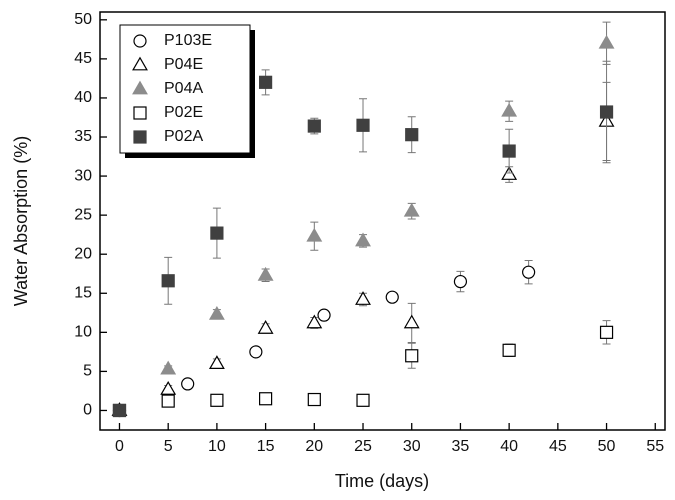 The image size is (675, 500). What do you see at coordinates (83, 19) in the screenshot?
I see `y-tick-label: 50` at bounding box center [83, 19].